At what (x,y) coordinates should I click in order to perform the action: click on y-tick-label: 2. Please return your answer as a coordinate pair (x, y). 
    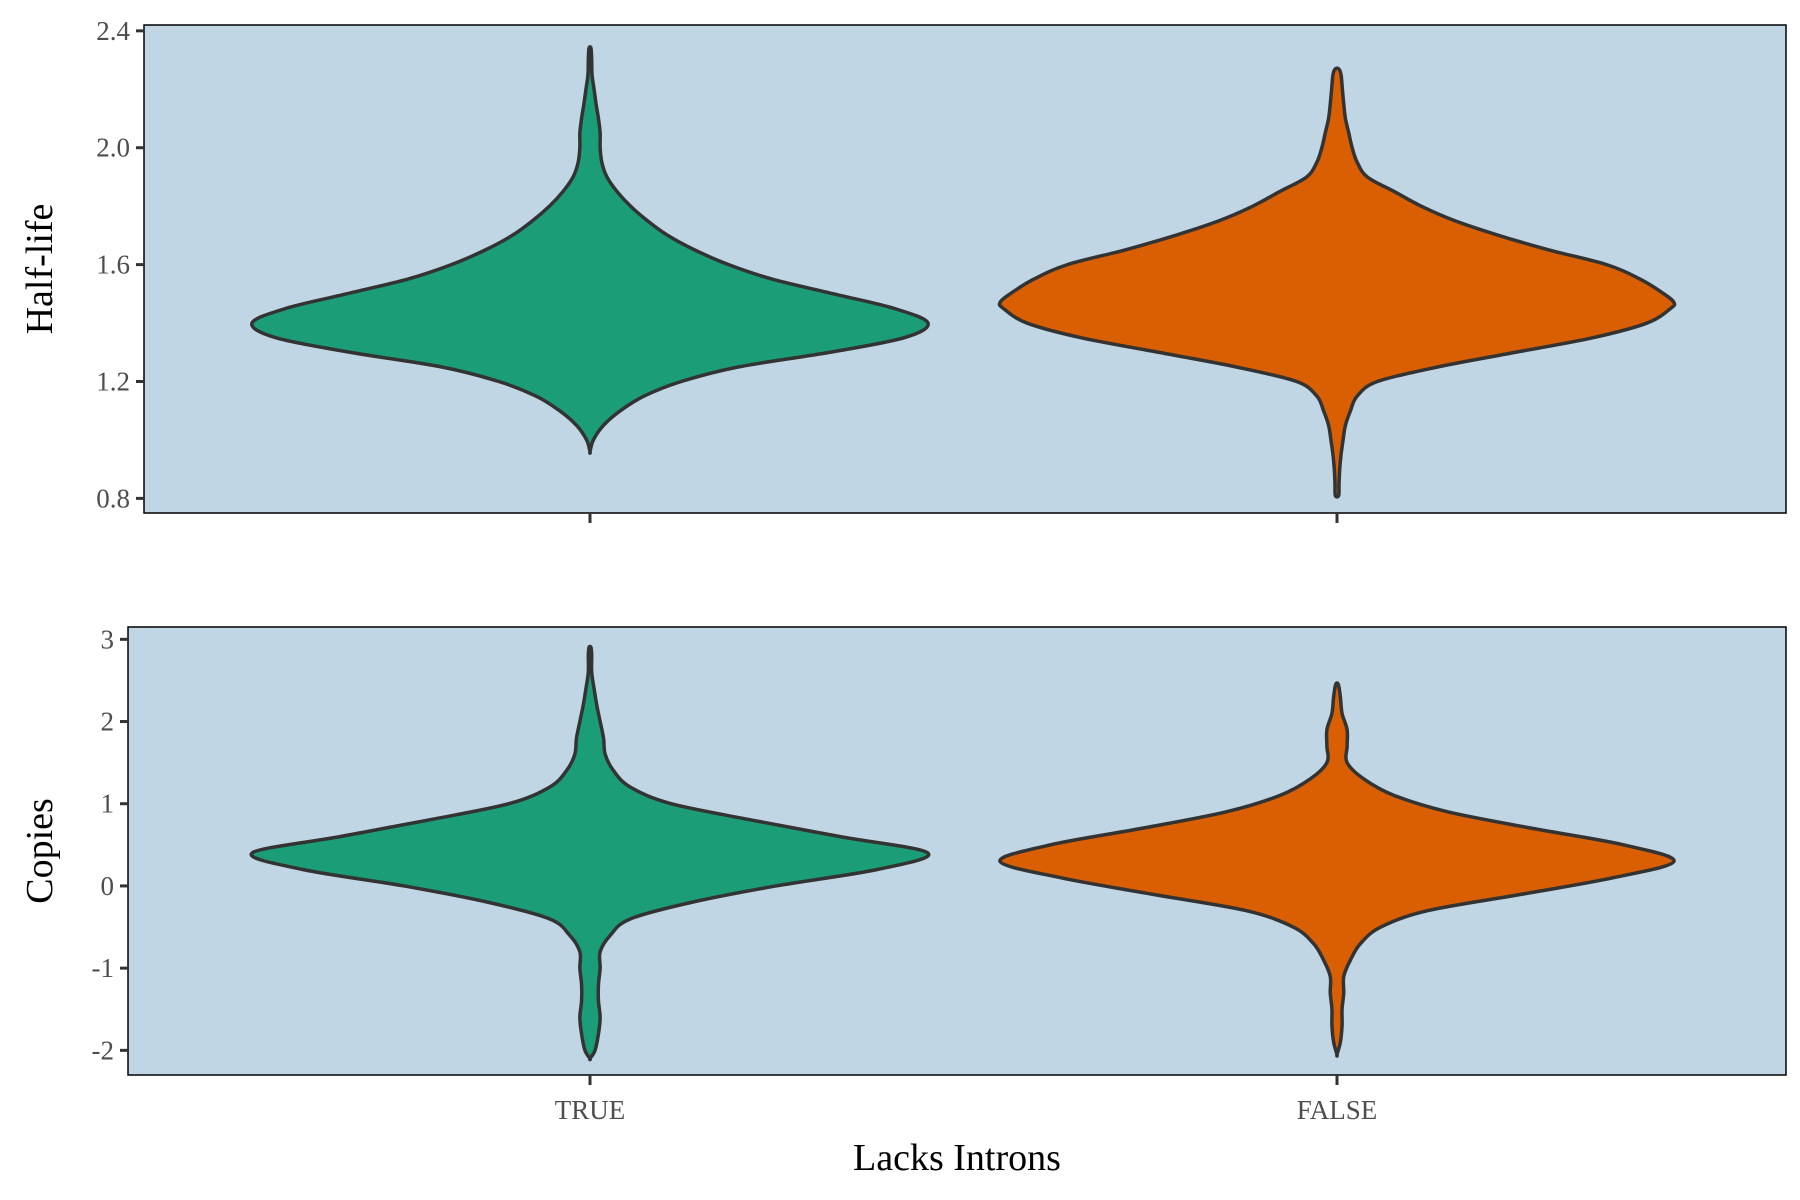
    Looking at the image, I should click on (108, 722).